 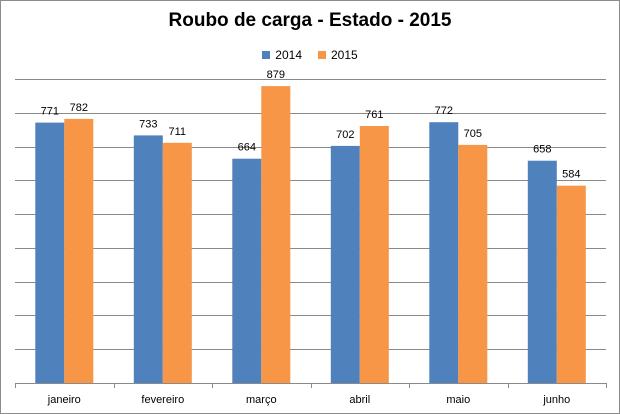 I want to click on x-tick-label-maio: maio, so click(x=458, y=400).